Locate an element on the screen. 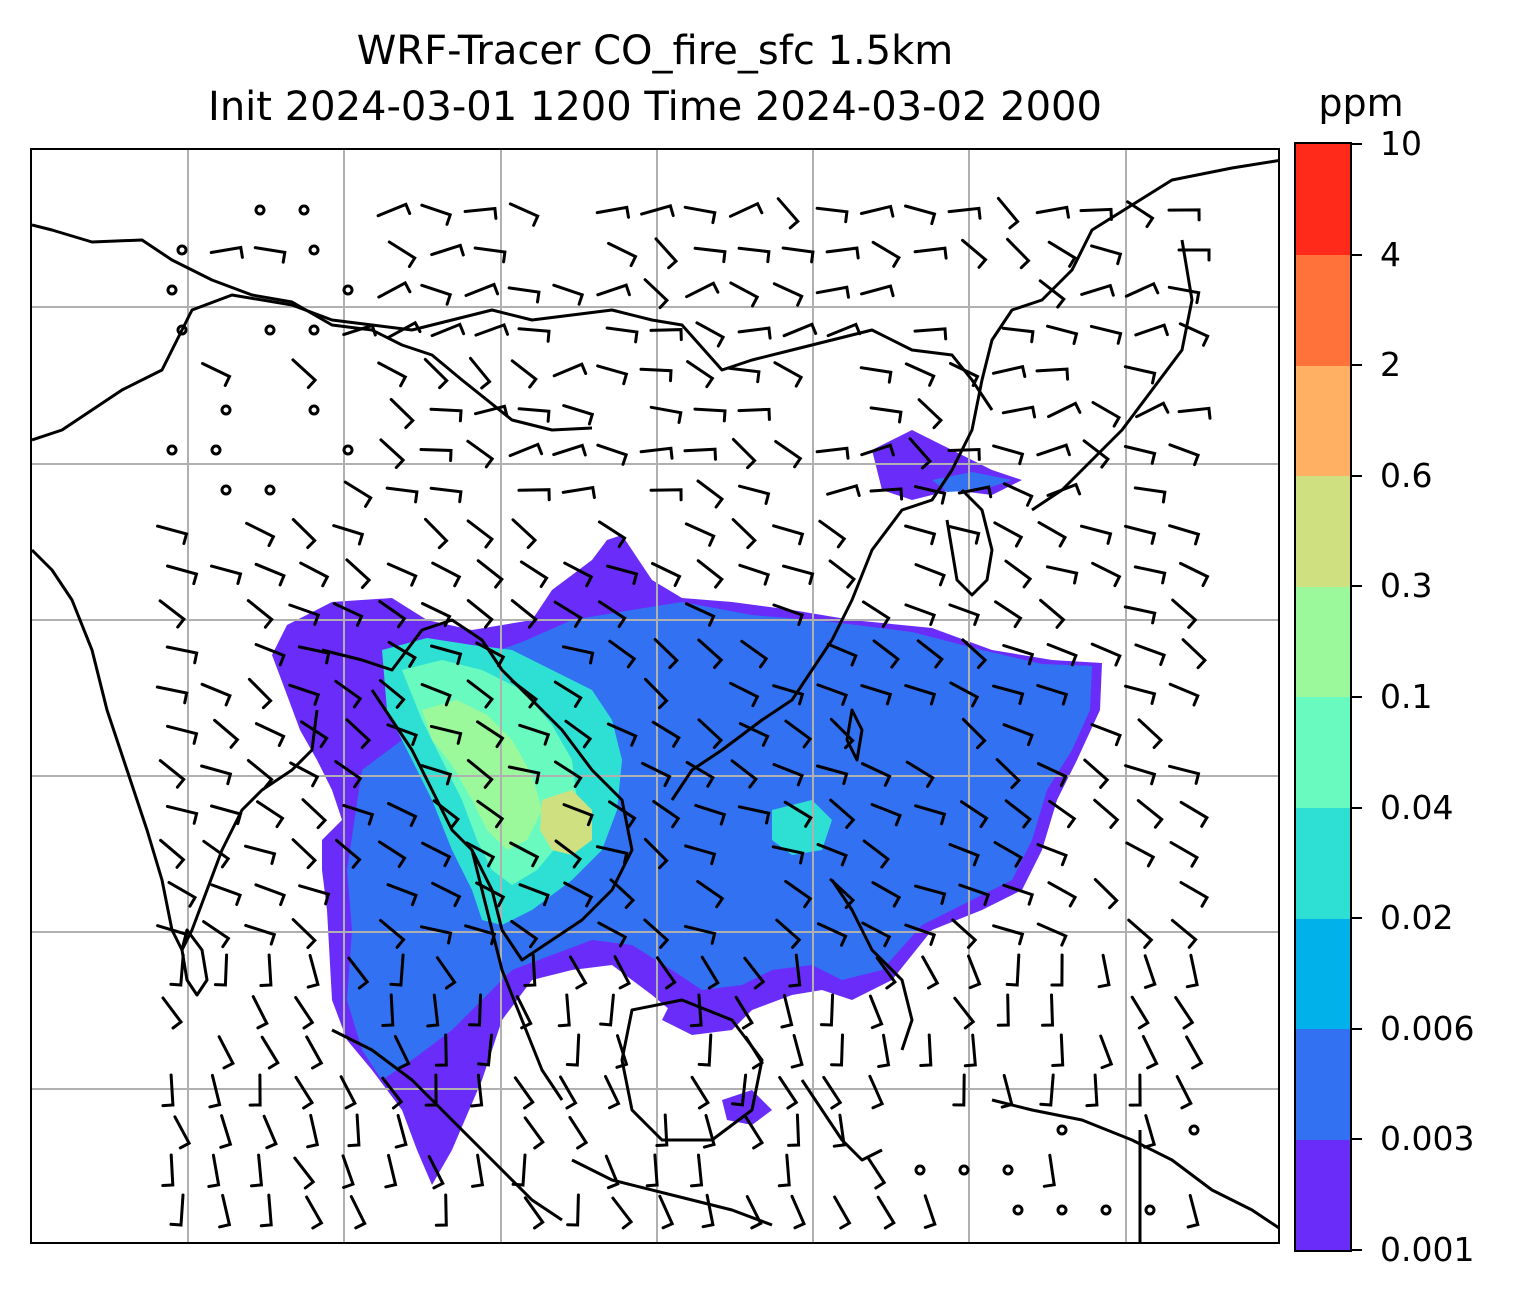 The height and width of the screenshot is (1306, 1528). coast-korea is located at coordinates (969, 542).